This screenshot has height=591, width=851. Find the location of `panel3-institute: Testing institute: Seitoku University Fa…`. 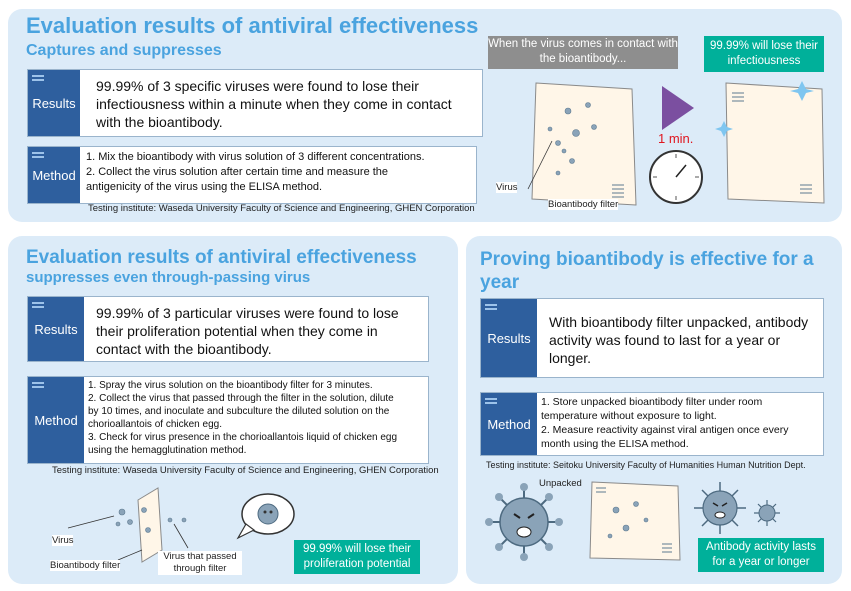

panel3-institute: Testing institute: Seitoku University Fa… is located at coordinates (646, 465).